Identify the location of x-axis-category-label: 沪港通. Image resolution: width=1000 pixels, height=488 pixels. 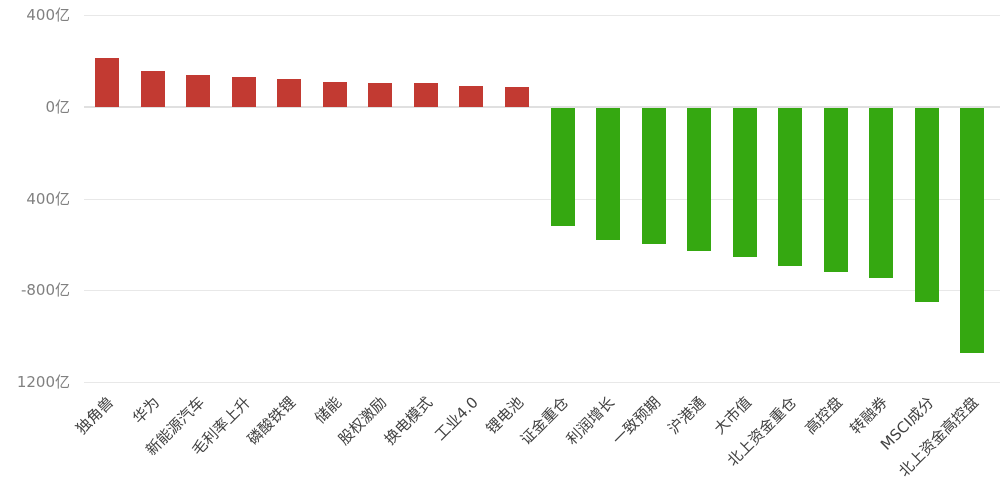
(687, 415).